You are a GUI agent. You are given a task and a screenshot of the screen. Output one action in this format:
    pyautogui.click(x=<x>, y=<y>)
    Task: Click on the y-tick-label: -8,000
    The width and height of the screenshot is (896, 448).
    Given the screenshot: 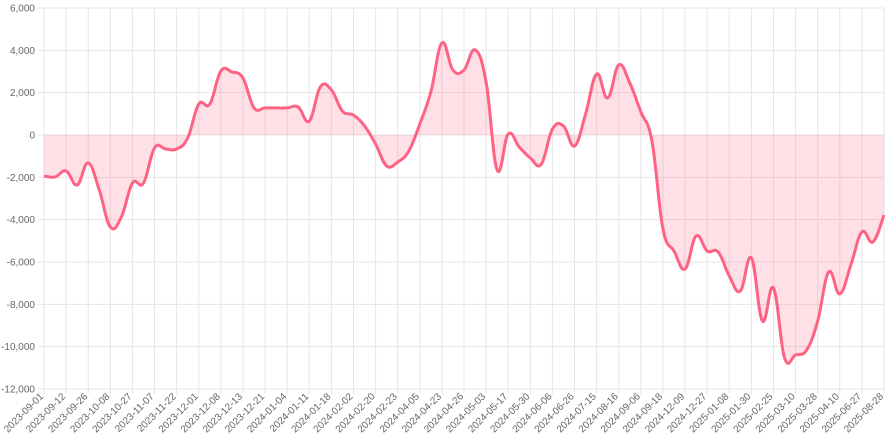 What is the action you would take?
    pyautogui.click(x=21, y=305)
    